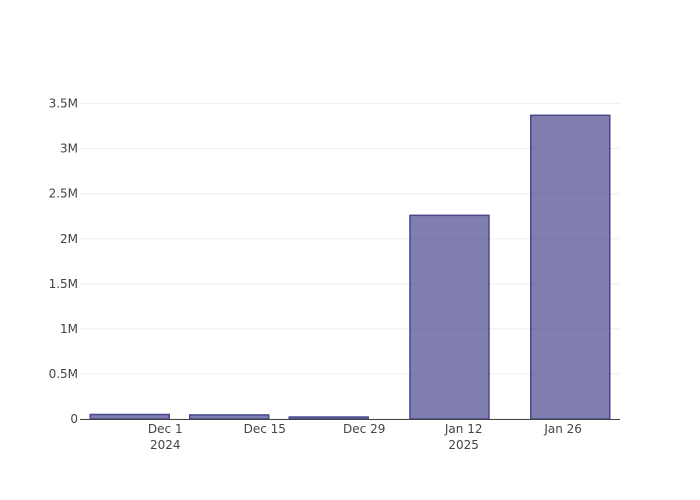 This screenshot has height=500, width=700. Describe the element at coordinates (69, 239) in the screenshot. I see `y-tick-label: 2M` at that location.